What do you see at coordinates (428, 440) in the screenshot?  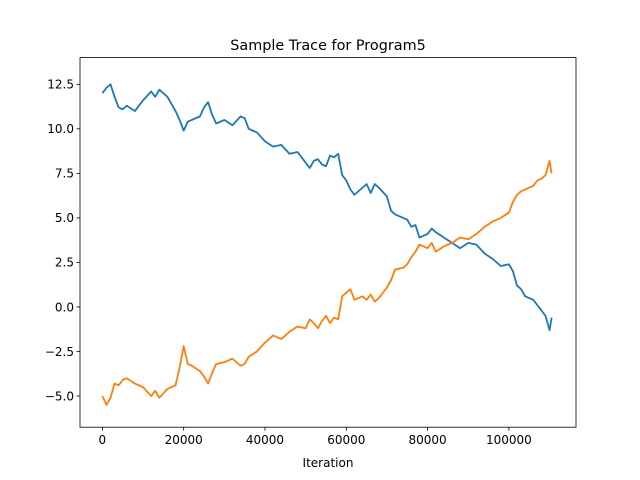 I see `x-tick-label: 80000` at bounding box center [428, 440].